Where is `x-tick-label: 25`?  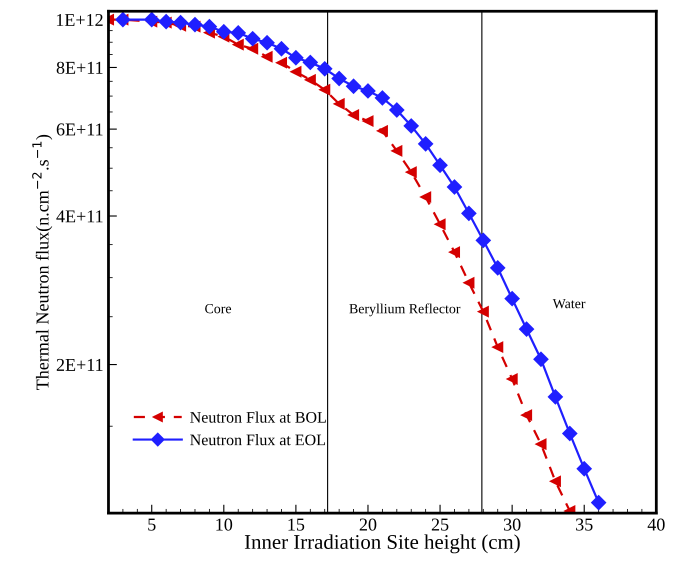 x-tick-label: 25 is located at coordinates (440, 524).